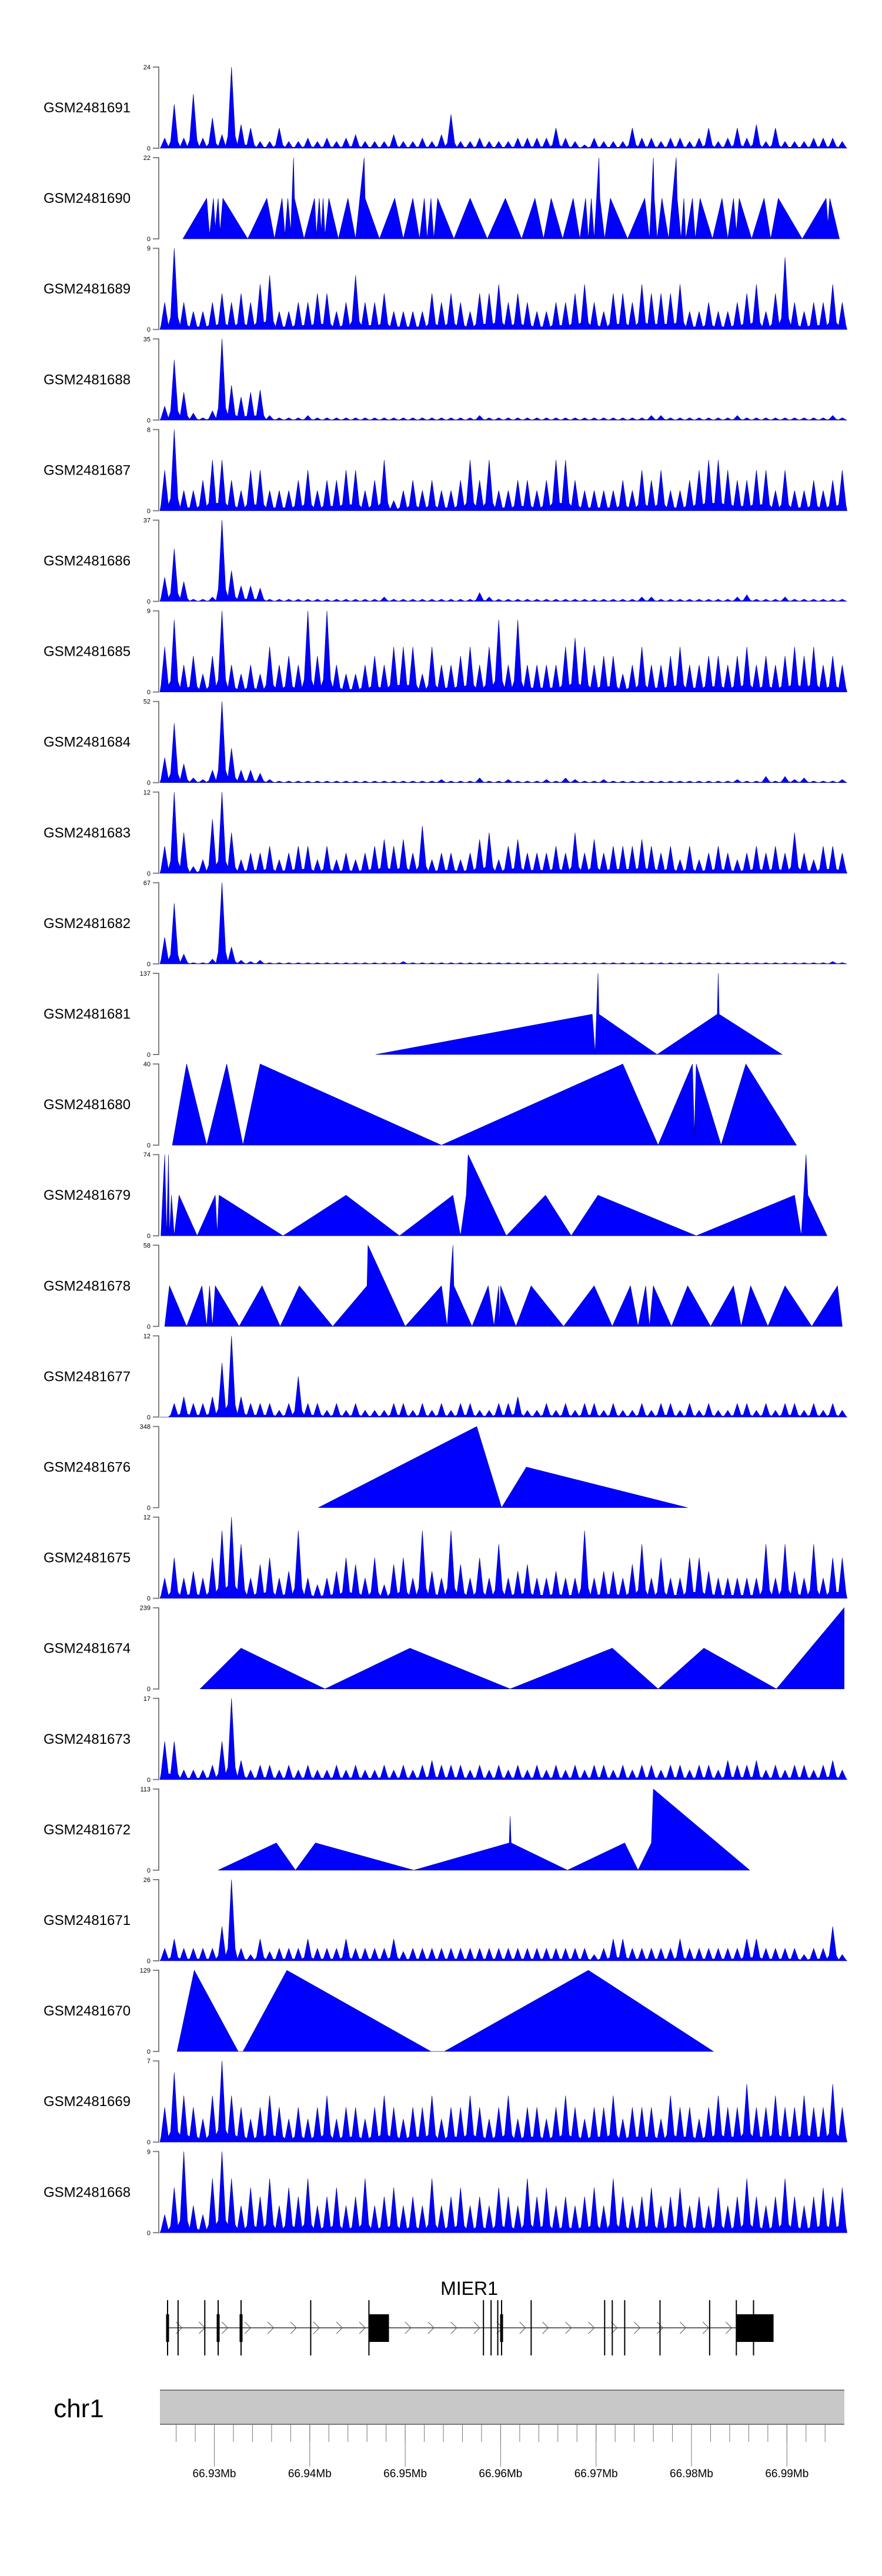  What do you see at coordinates (87, 1286) in the screenshot?
I see `track-label: GSM2481678` at bounding box center [87, 1286].